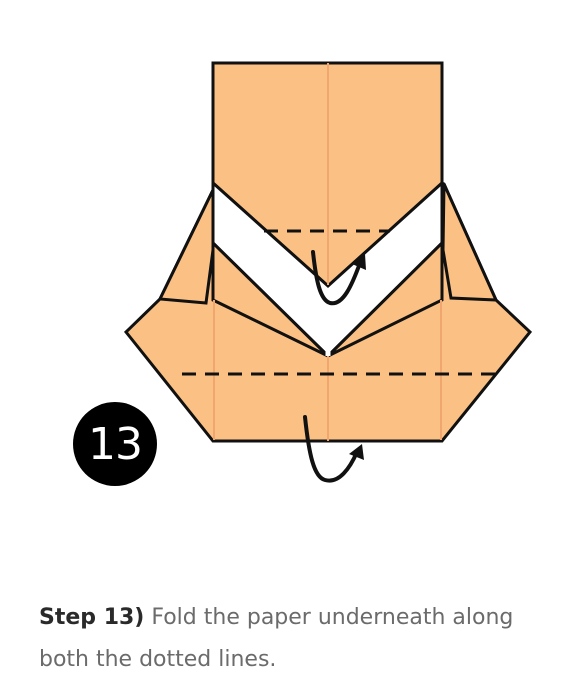 The height and width of the screenshot is (686, 564). Describe the element at coordinates (356, 452) in the screenshot. I see `lower-arrowhead` at that location.